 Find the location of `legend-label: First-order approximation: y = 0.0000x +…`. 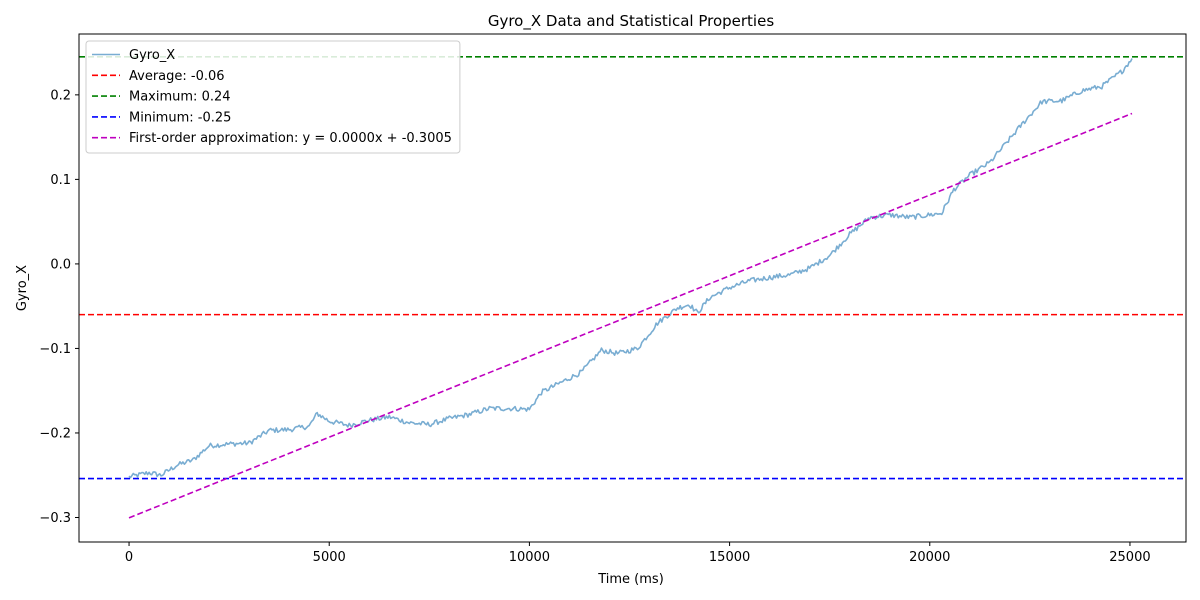

legend-label: First-order approximation: y = 0.0000x +… is located at coordinates (290, 138).